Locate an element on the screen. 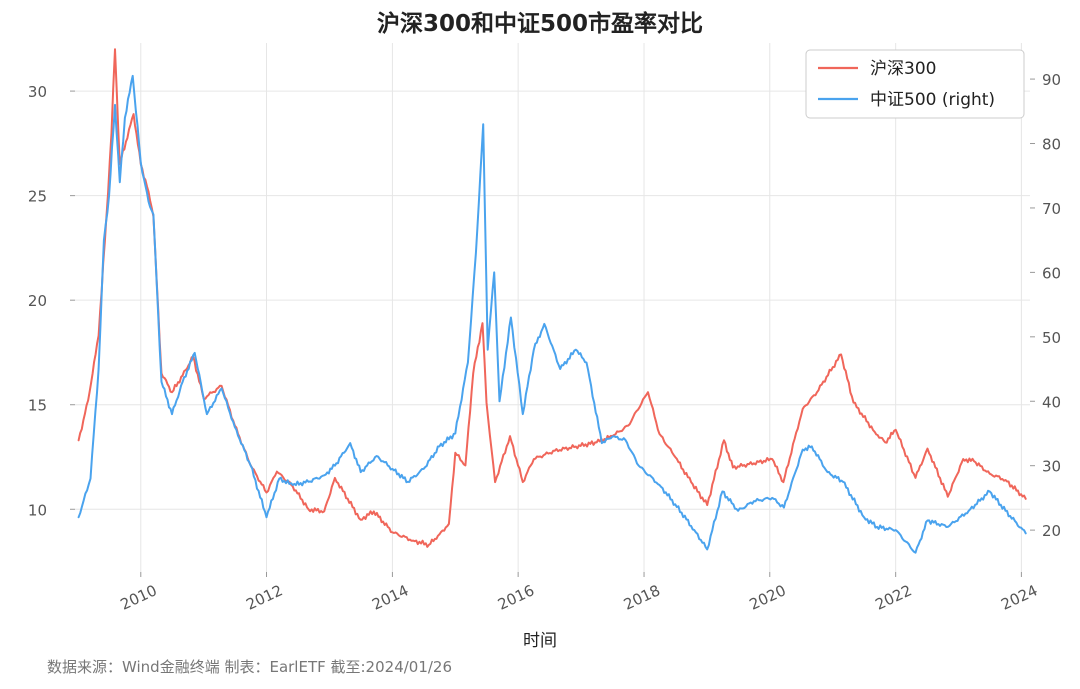  left-tick-label: 10 is located at coordinates (37, 510).